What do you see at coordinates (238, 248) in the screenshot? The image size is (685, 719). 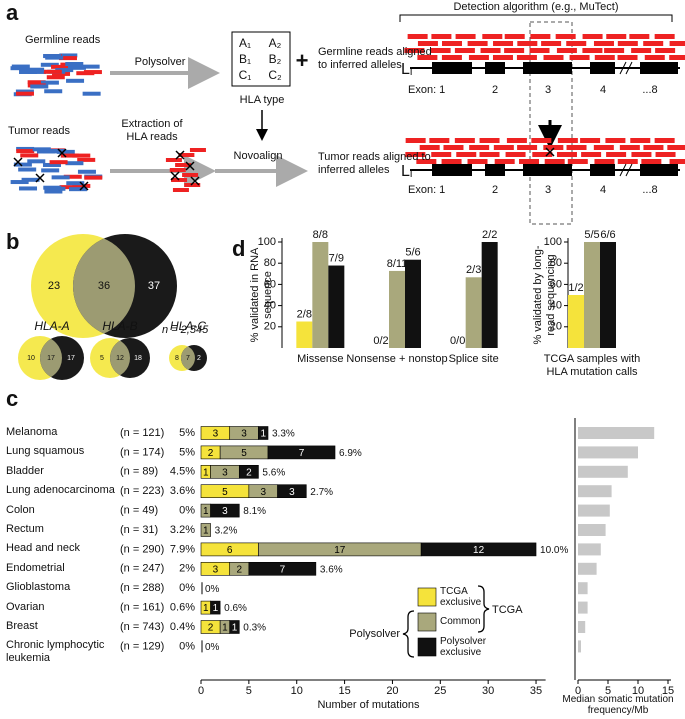 I see `panel-label: d` at bounding box center [238, 248].